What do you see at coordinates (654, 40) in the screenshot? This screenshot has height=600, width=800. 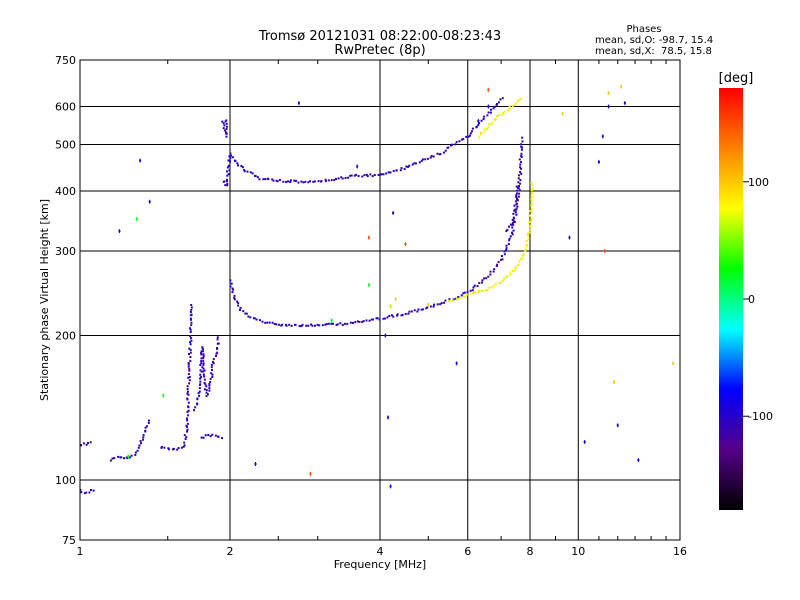 I see `phases-o-line: mean, sd,O: -98.7, 15.4` at bounding box center [654, 40].